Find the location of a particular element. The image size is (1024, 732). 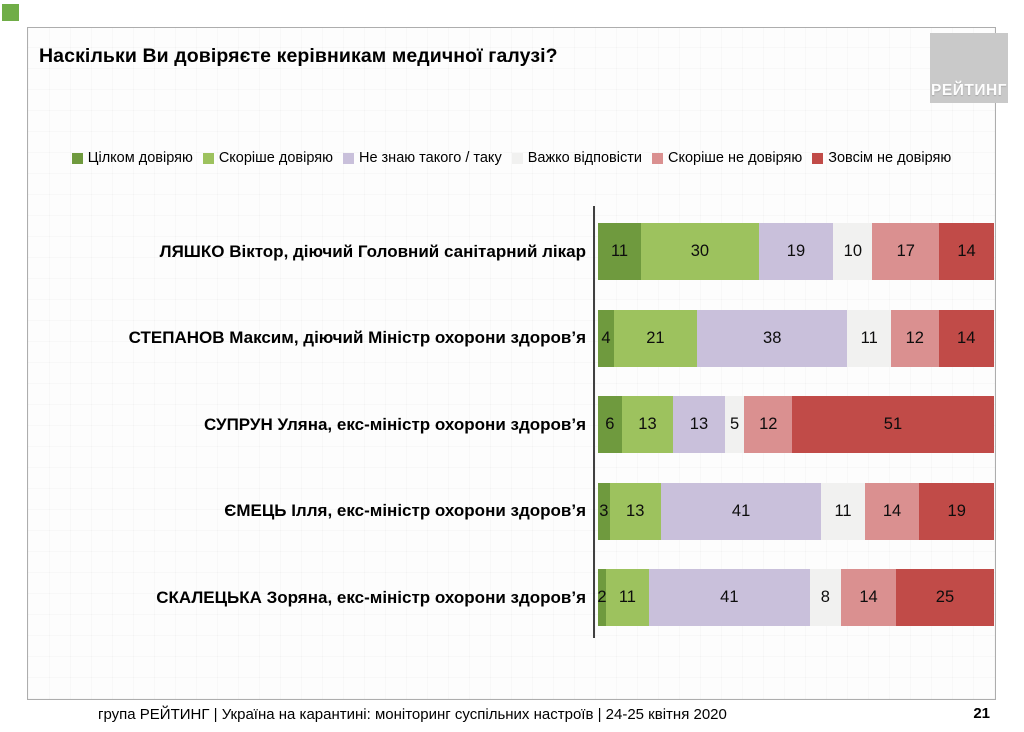

rating-group-logo: РЕЙТИНГ is located at coordinates (969, 68).